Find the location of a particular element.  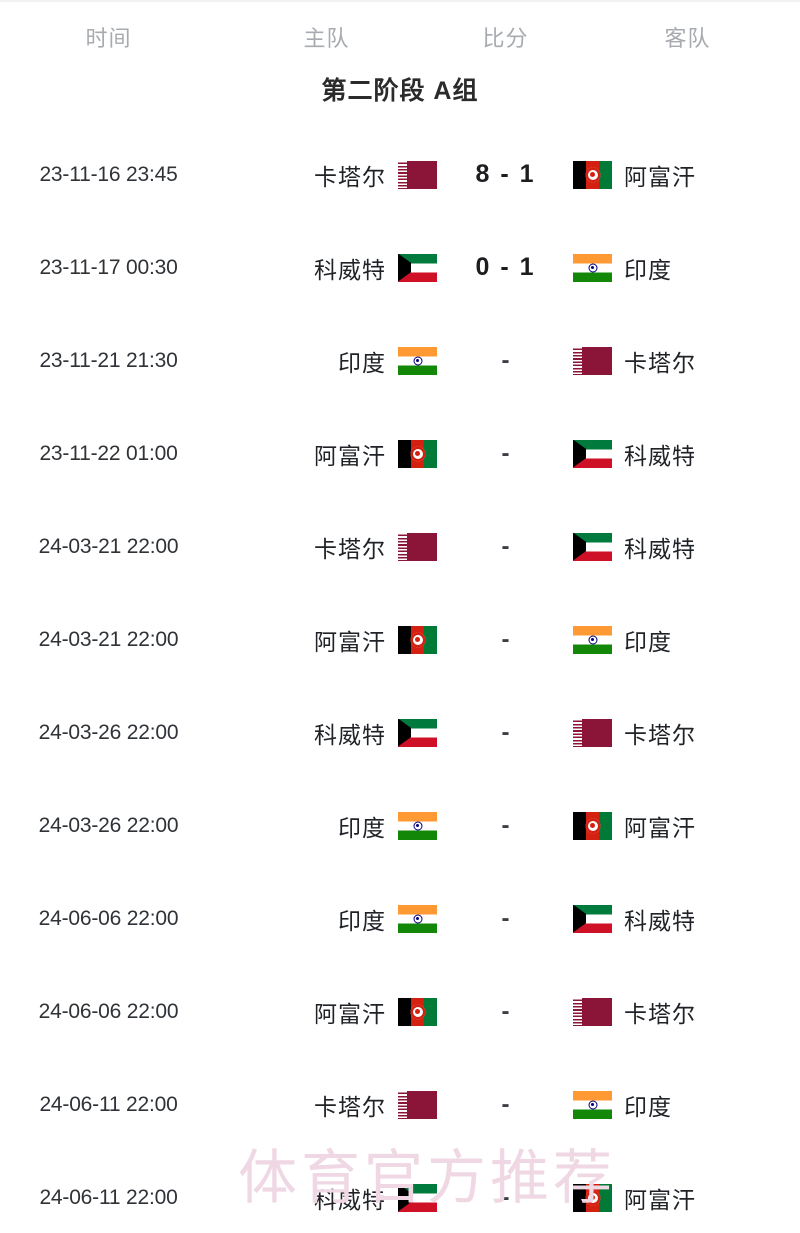

column-header-away-team: 客队 is located at coordinates (687, 38).